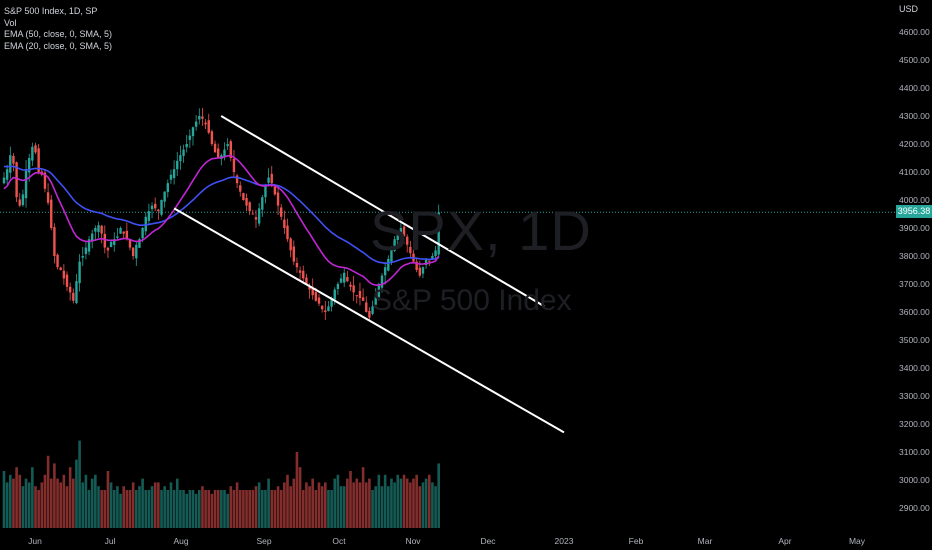 The height and width of the screenshot is (550, 932). I want to click on legend-ema20: EMA (20, close, 0, SMA, 5), so click(58, 45).